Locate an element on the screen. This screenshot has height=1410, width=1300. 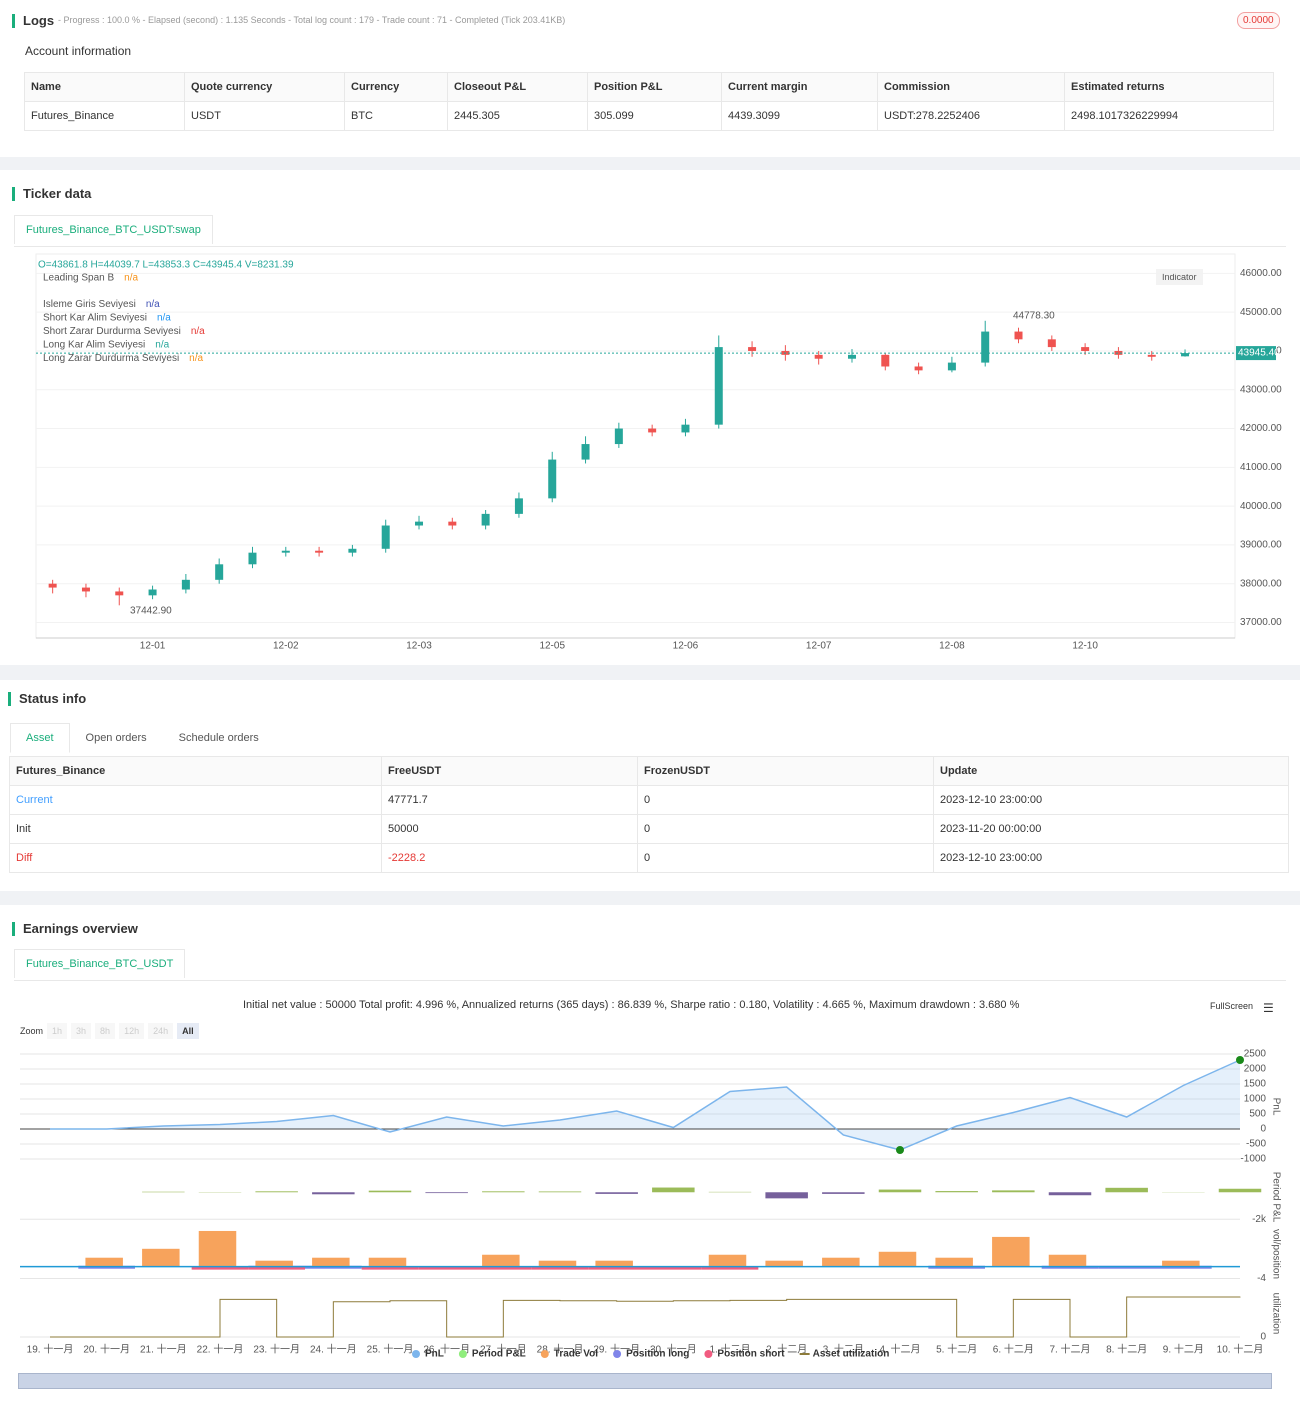
zoom-button: 1h is located at coordinates (57, 1031).